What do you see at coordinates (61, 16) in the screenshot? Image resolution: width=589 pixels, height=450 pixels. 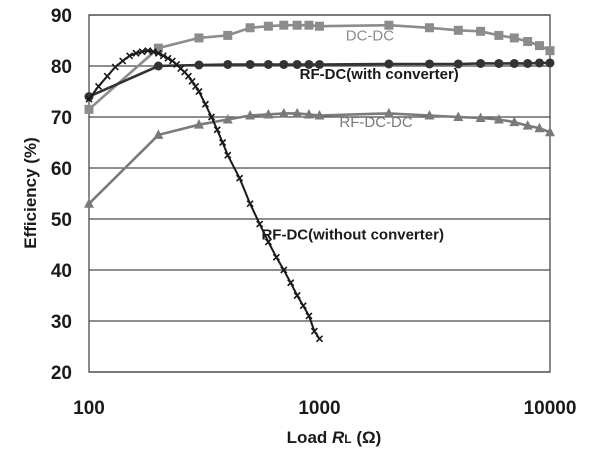 I see `y-tick-label: 90` at bounding box center [61, 16].